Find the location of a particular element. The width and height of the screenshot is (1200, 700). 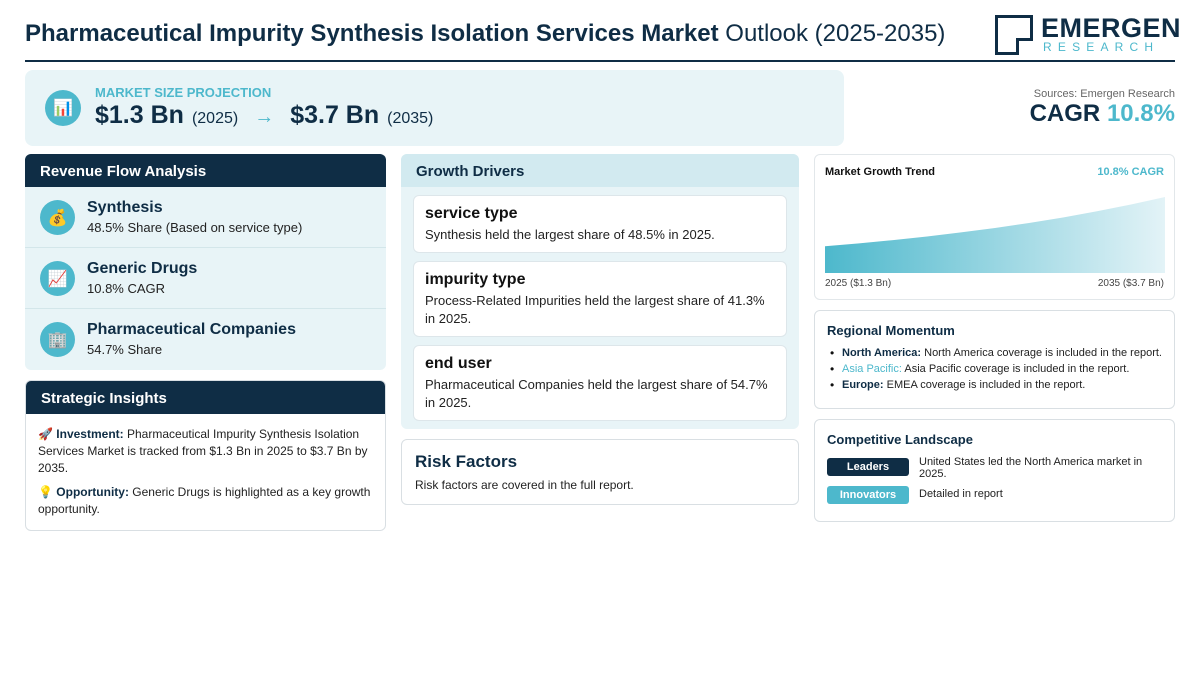

region-name: Asia Pacific: is located at coordinates (872, 369).